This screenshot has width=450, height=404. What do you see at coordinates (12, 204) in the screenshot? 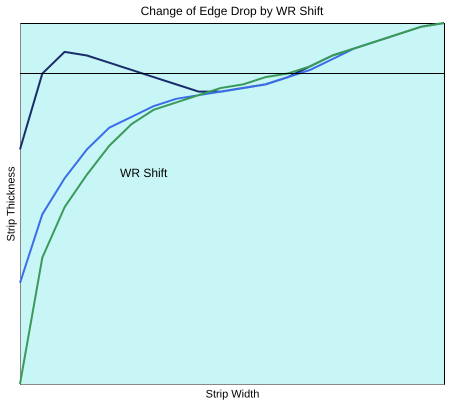
I see `y-axis-title: Strip Thickness` at bounding box center [12, 204].